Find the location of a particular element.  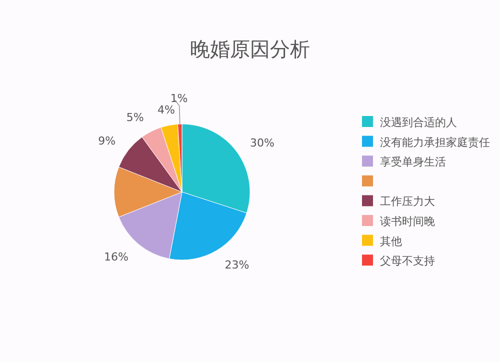

data-label: 5% is located at coordinates (135, 117).